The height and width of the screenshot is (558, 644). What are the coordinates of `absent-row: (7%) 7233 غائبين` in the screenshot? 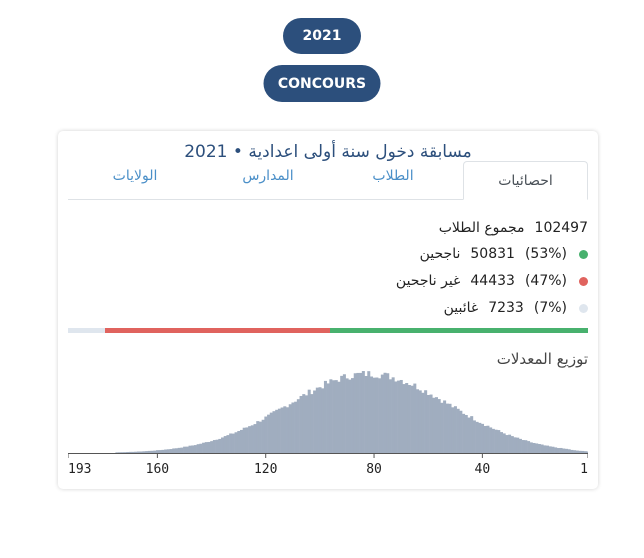 It's located at (516, 308).